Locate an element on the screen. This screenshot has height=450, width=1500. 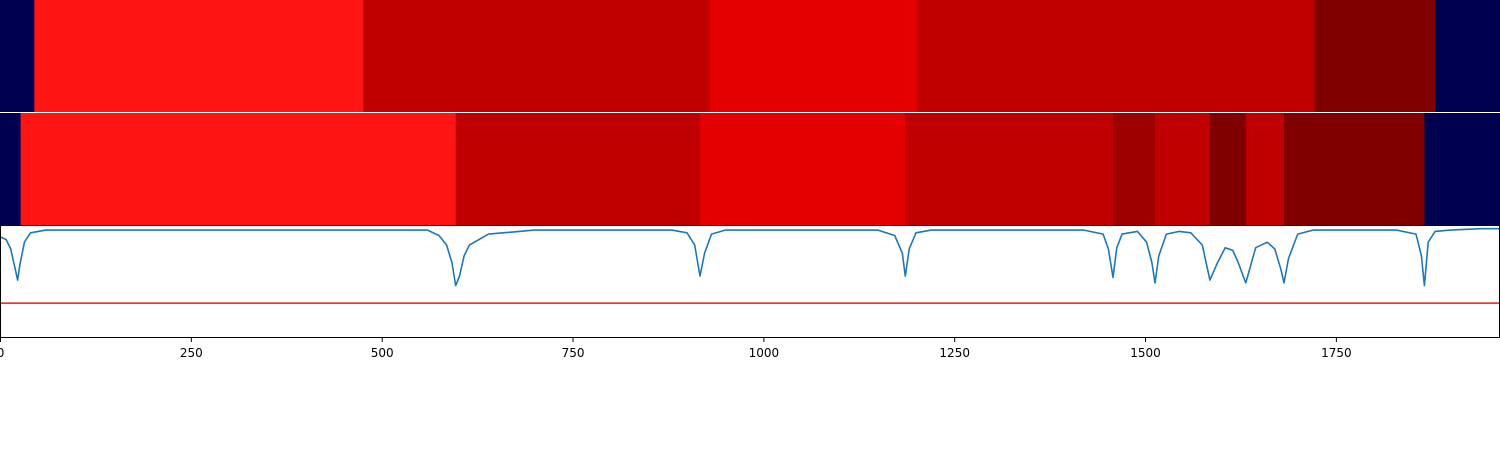
x-tick-label-1500: 1500 is located at coordinates (1145, 353).